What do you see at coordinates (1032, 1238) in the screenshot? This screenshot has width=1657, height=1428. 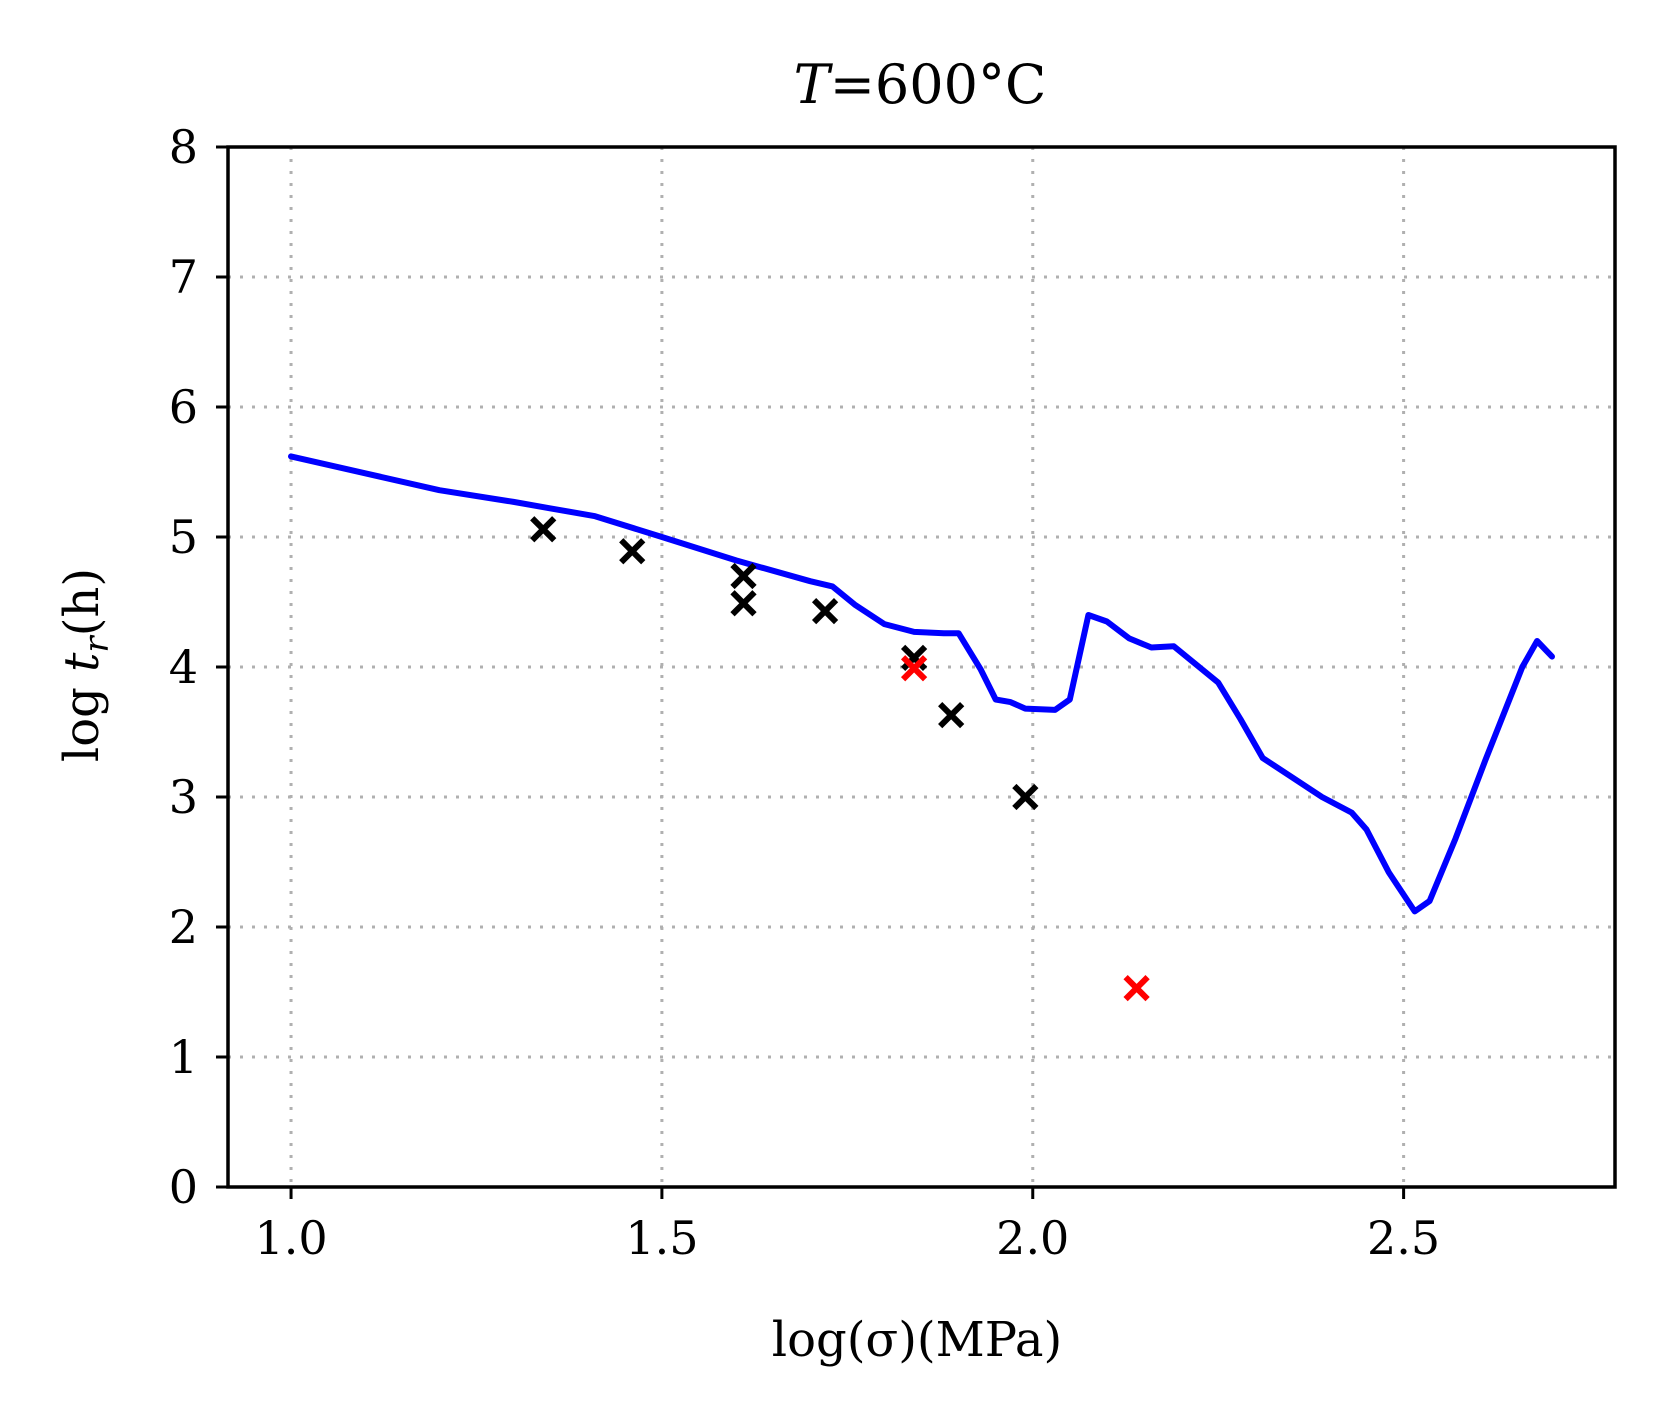 I see `x-tick-label: 2.0` at bounding box center [1032, 1238].